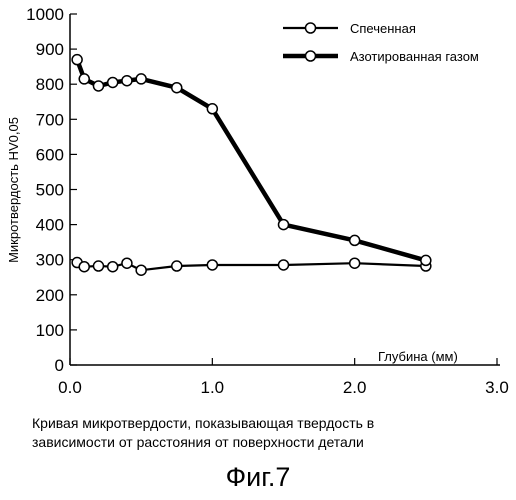 This screenshot has width=516, height=500. I want to click on series-sintered, so click(251, 267).